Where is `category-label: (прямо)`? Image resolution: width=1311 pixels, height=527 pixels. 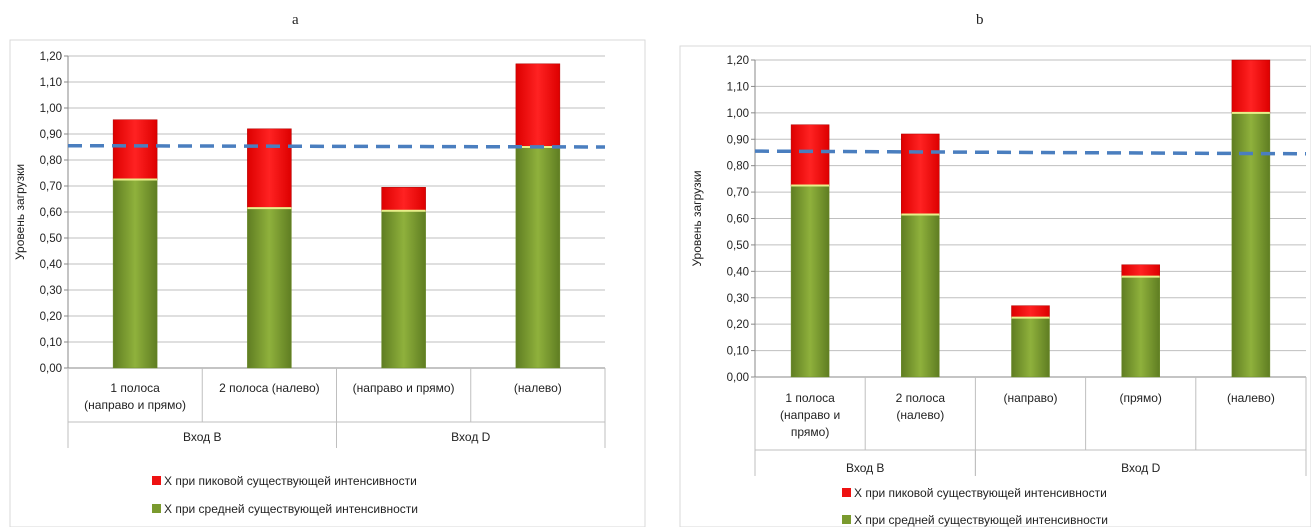 category-label: (прямо) is located at coordinates (1140, 398).